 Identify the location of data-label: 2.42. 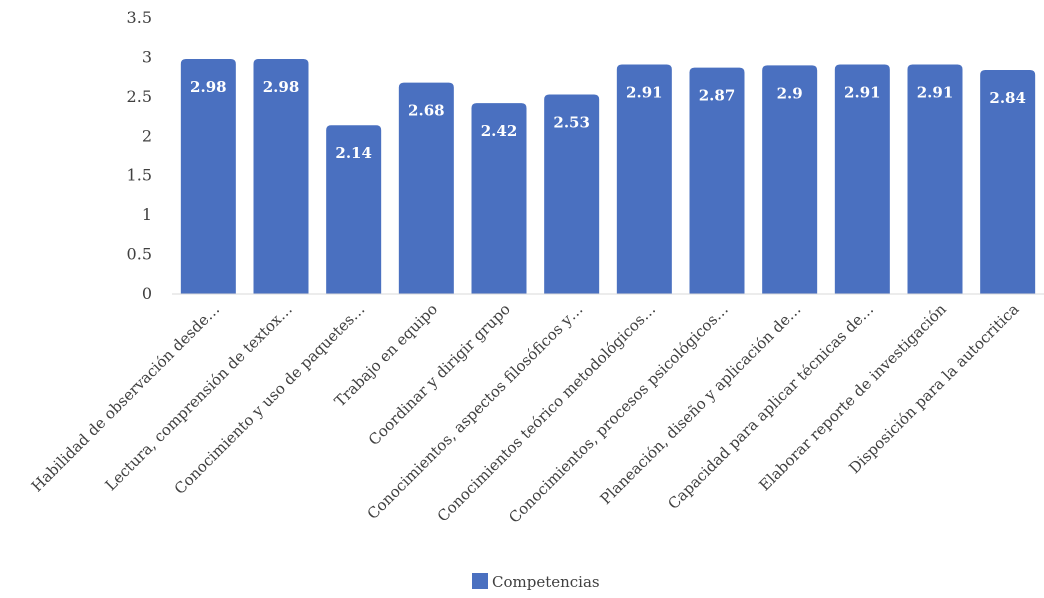
(499, 131).